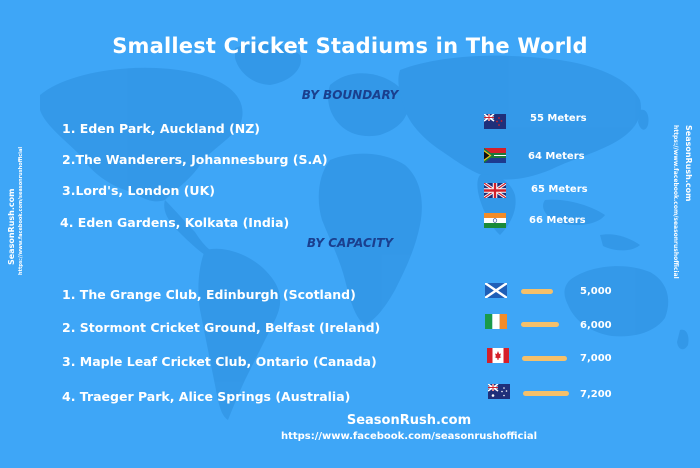 This screenshot has width=700, height=468. What do you see at coordinates (557, 220) in the screenshot?
I see `boundary-item-4-value: 66 Meters` at bounding box center [557, 220].